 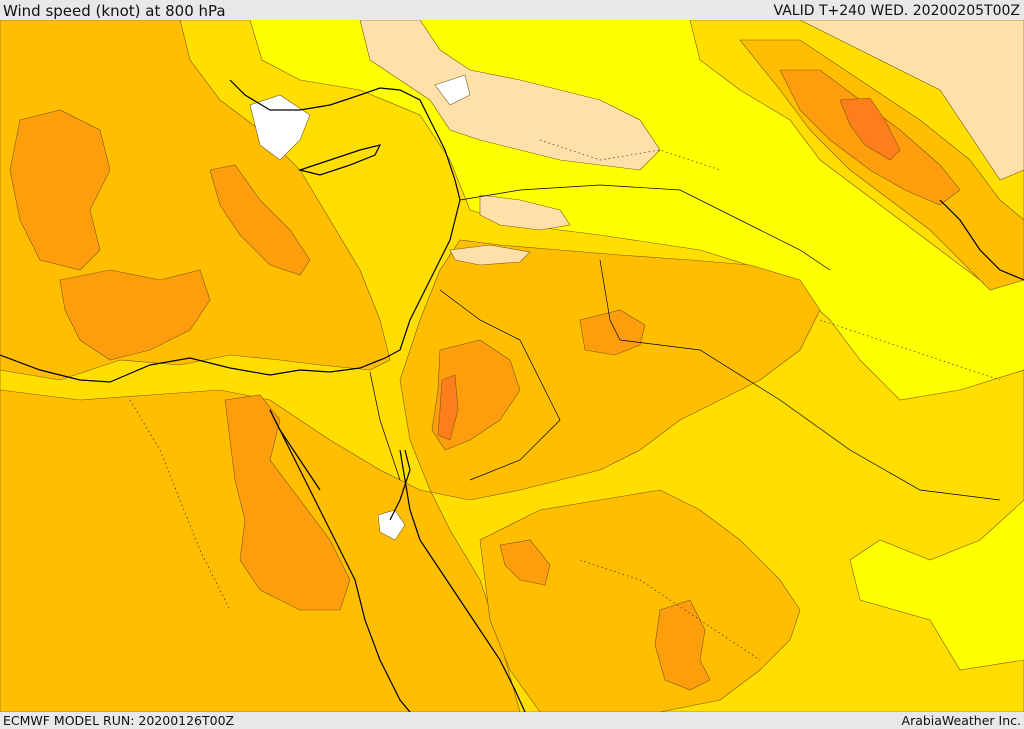 What do you see at coordinates (448, 407) in the screenshot?
I see `wind-band-dark-orange-jordan` at bounding box center [448, 407].